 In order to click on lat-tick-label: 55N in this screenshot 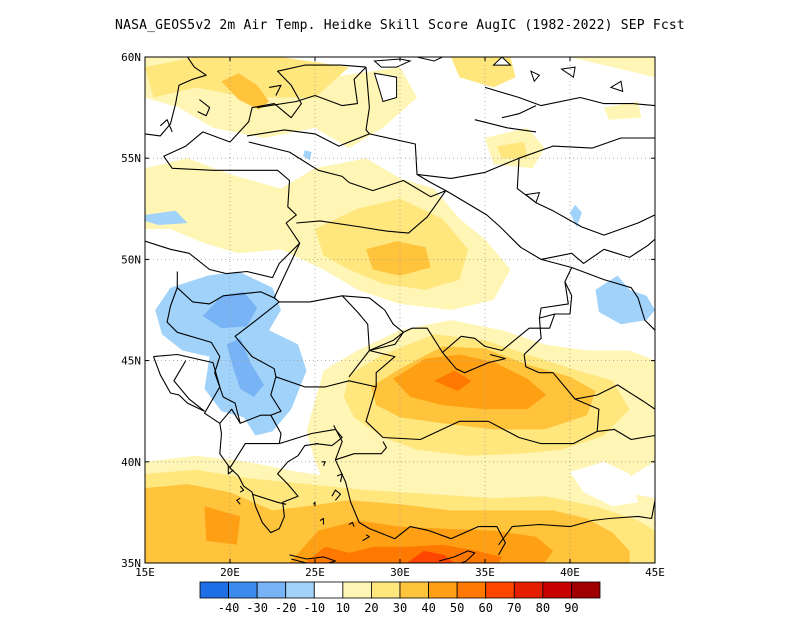, I will do `click(131, 158)`.